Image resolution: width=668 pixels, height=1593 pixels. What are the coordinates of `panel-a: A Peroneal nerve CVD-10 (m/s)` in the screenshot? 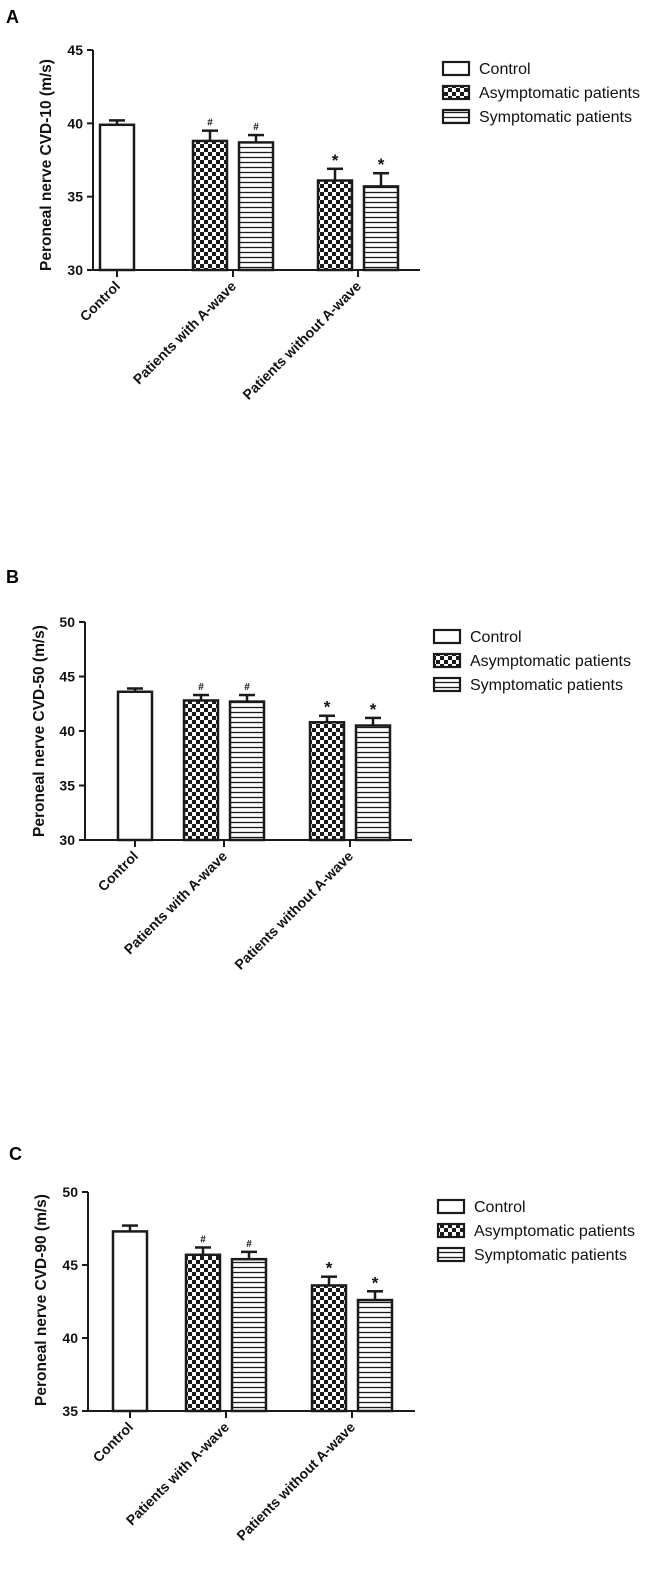 It's located at (30, 139).